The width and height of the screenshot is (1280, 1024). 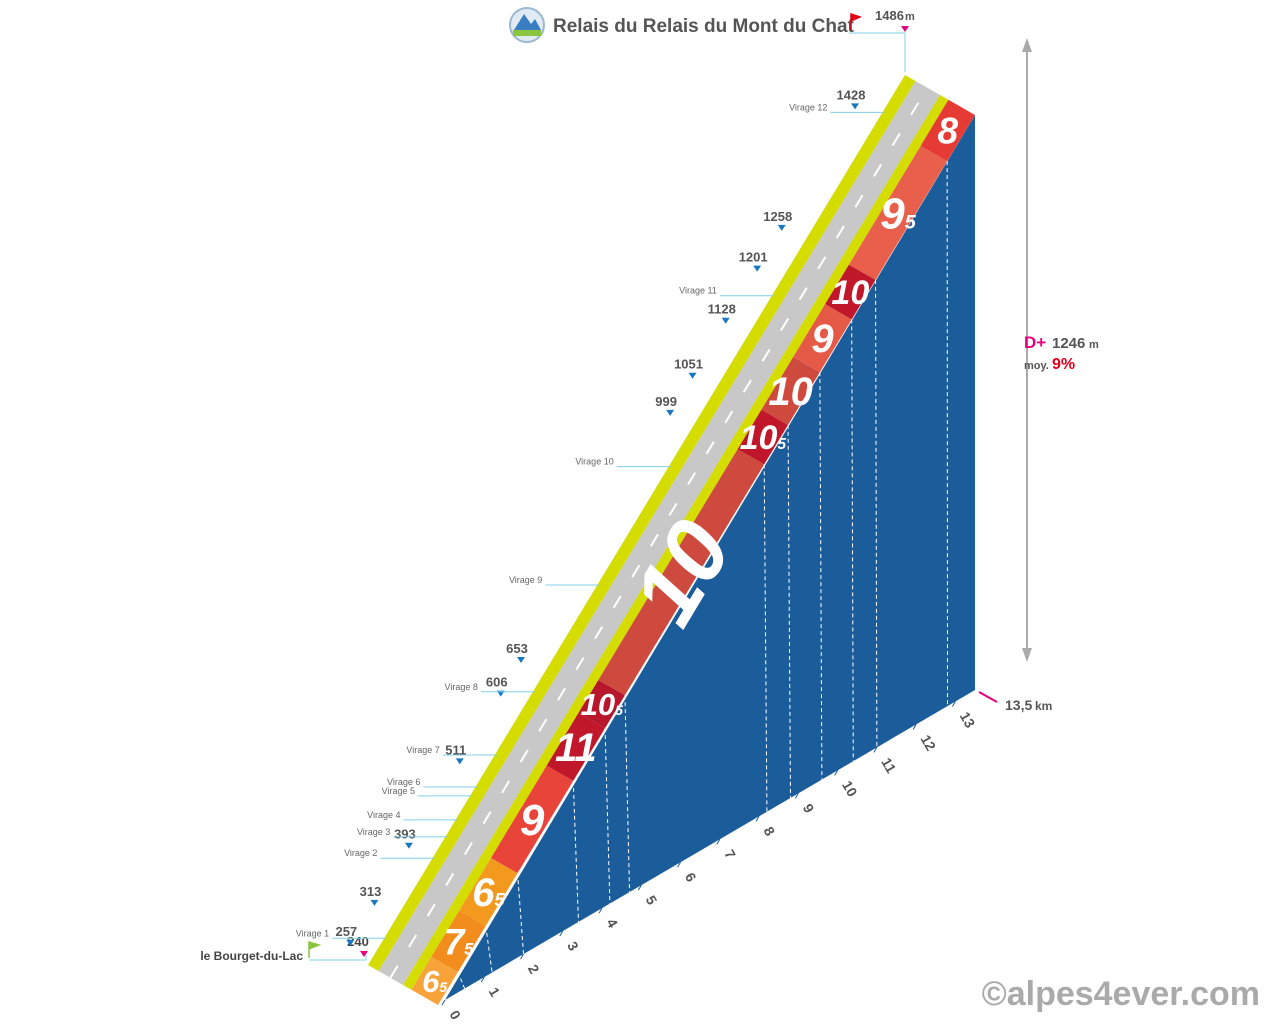 What do you see at coordinates (947, 130) in the screenshot?
I see `gradient-whole: 8` at bounding box center [947, 130].